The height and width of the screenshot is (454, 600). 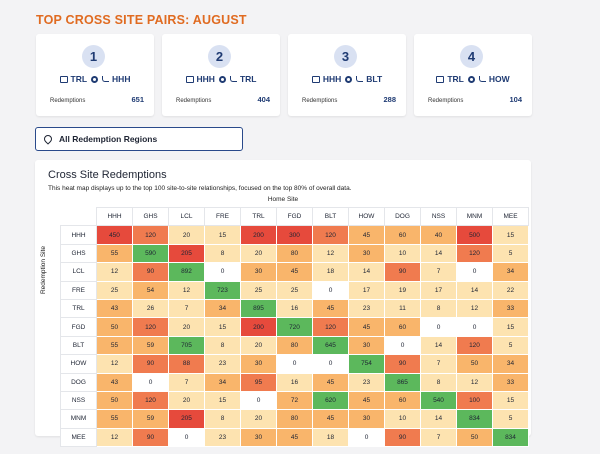 What do you see at coordinates (221, 75) in the screenshot?
I see `pair-card-2: 2 HHH TRL Redemptions 404` at bounding box center [221, 75].